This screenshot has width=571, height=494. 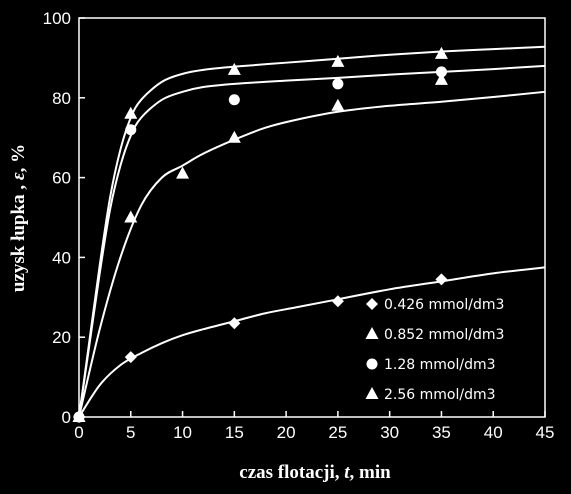 I want to click on x-tick-label: 35, so click(x=441, y=432).